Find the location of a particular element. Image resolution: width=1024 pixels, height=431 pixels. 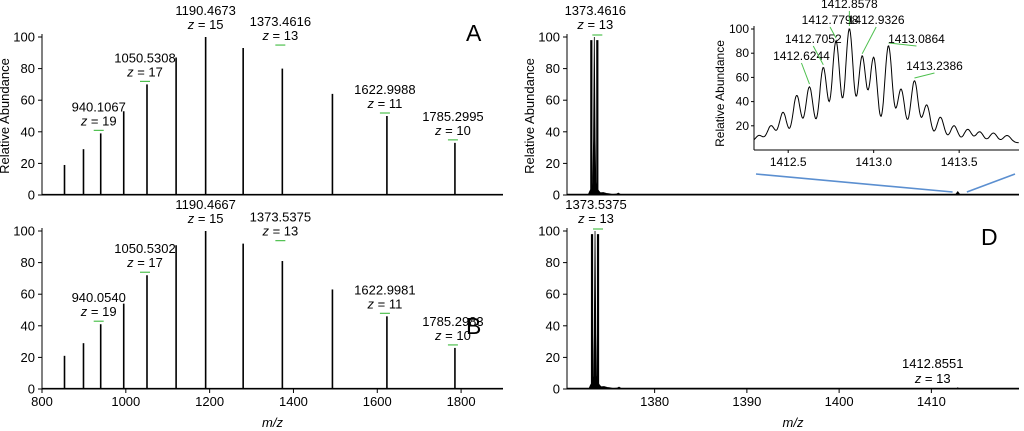

inset-y-tick-label: 100 is located at coordinates (739, 29).